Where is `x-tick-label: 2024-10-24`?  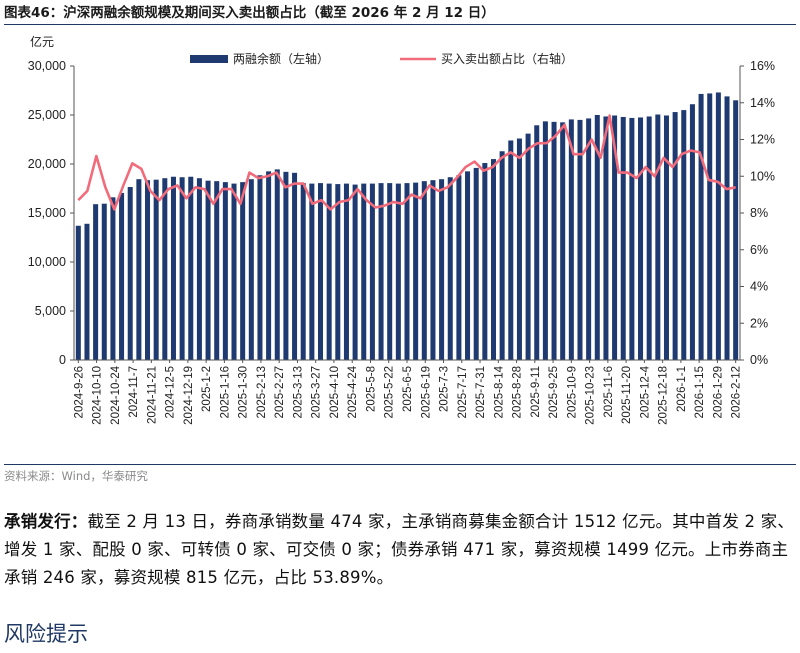
x-tick-label: 2024-10-24 is located at coordinates (116, 394).